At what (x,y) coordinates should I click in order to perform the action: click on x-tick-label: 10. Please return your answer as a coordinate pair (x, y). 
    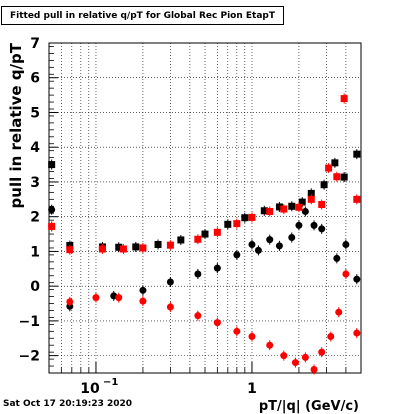
    Looking at the image, I should click on (90, 389).